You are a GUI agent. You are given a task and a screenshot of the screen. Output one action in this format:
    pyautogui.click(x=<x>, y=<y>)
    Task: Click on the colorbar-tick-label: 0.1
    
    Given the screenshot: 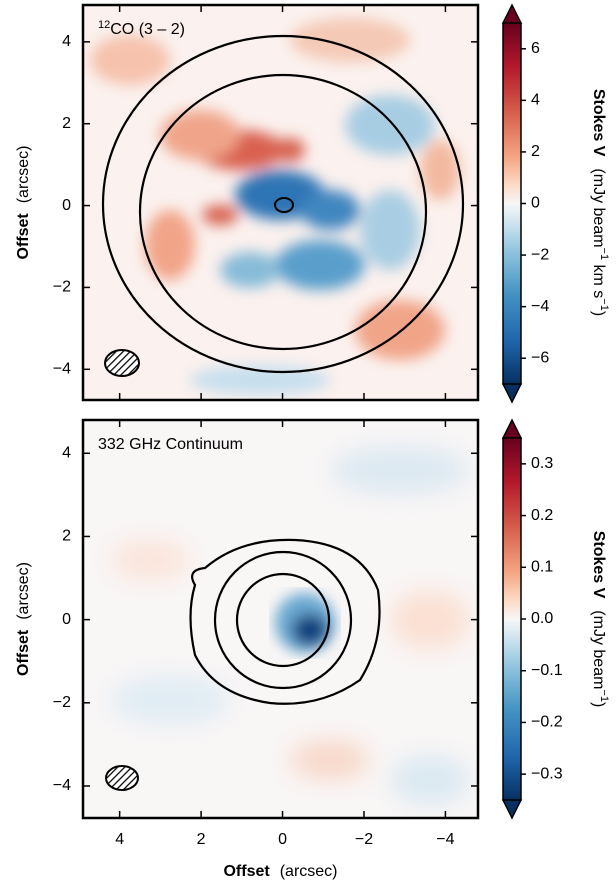 What is the action you would take?
    pyautogui.click(x=542, y=567)
    